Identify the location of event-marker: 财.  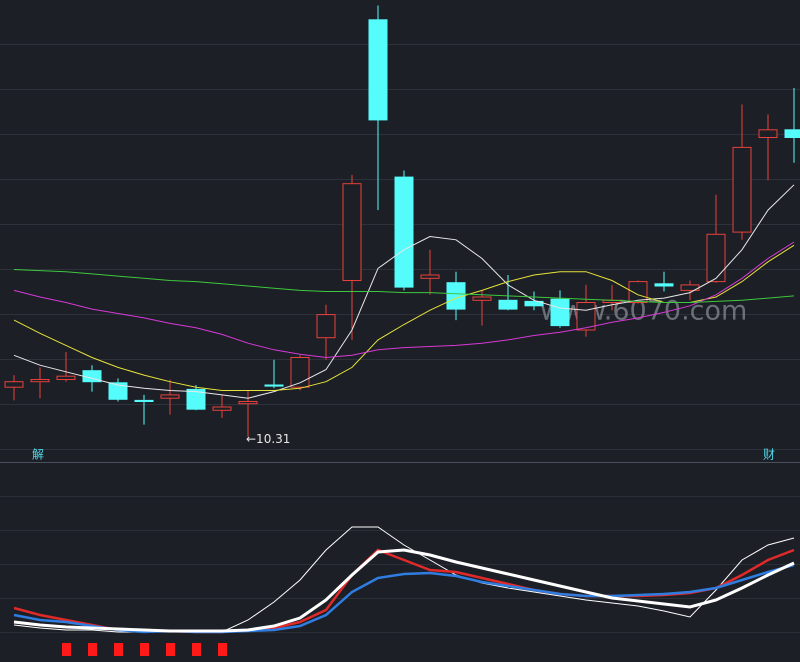
(769, 455).